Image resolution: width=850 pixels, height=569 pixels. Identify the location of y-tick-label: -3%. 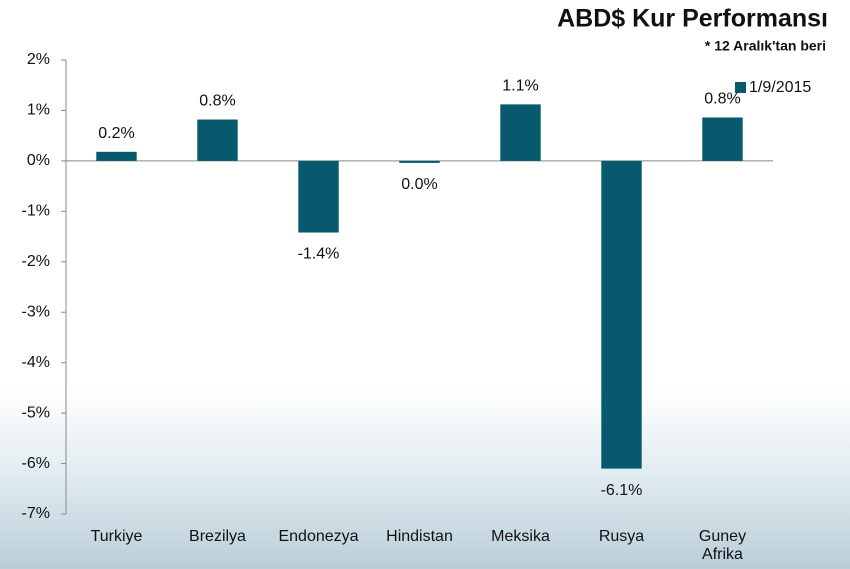
(36, 311).